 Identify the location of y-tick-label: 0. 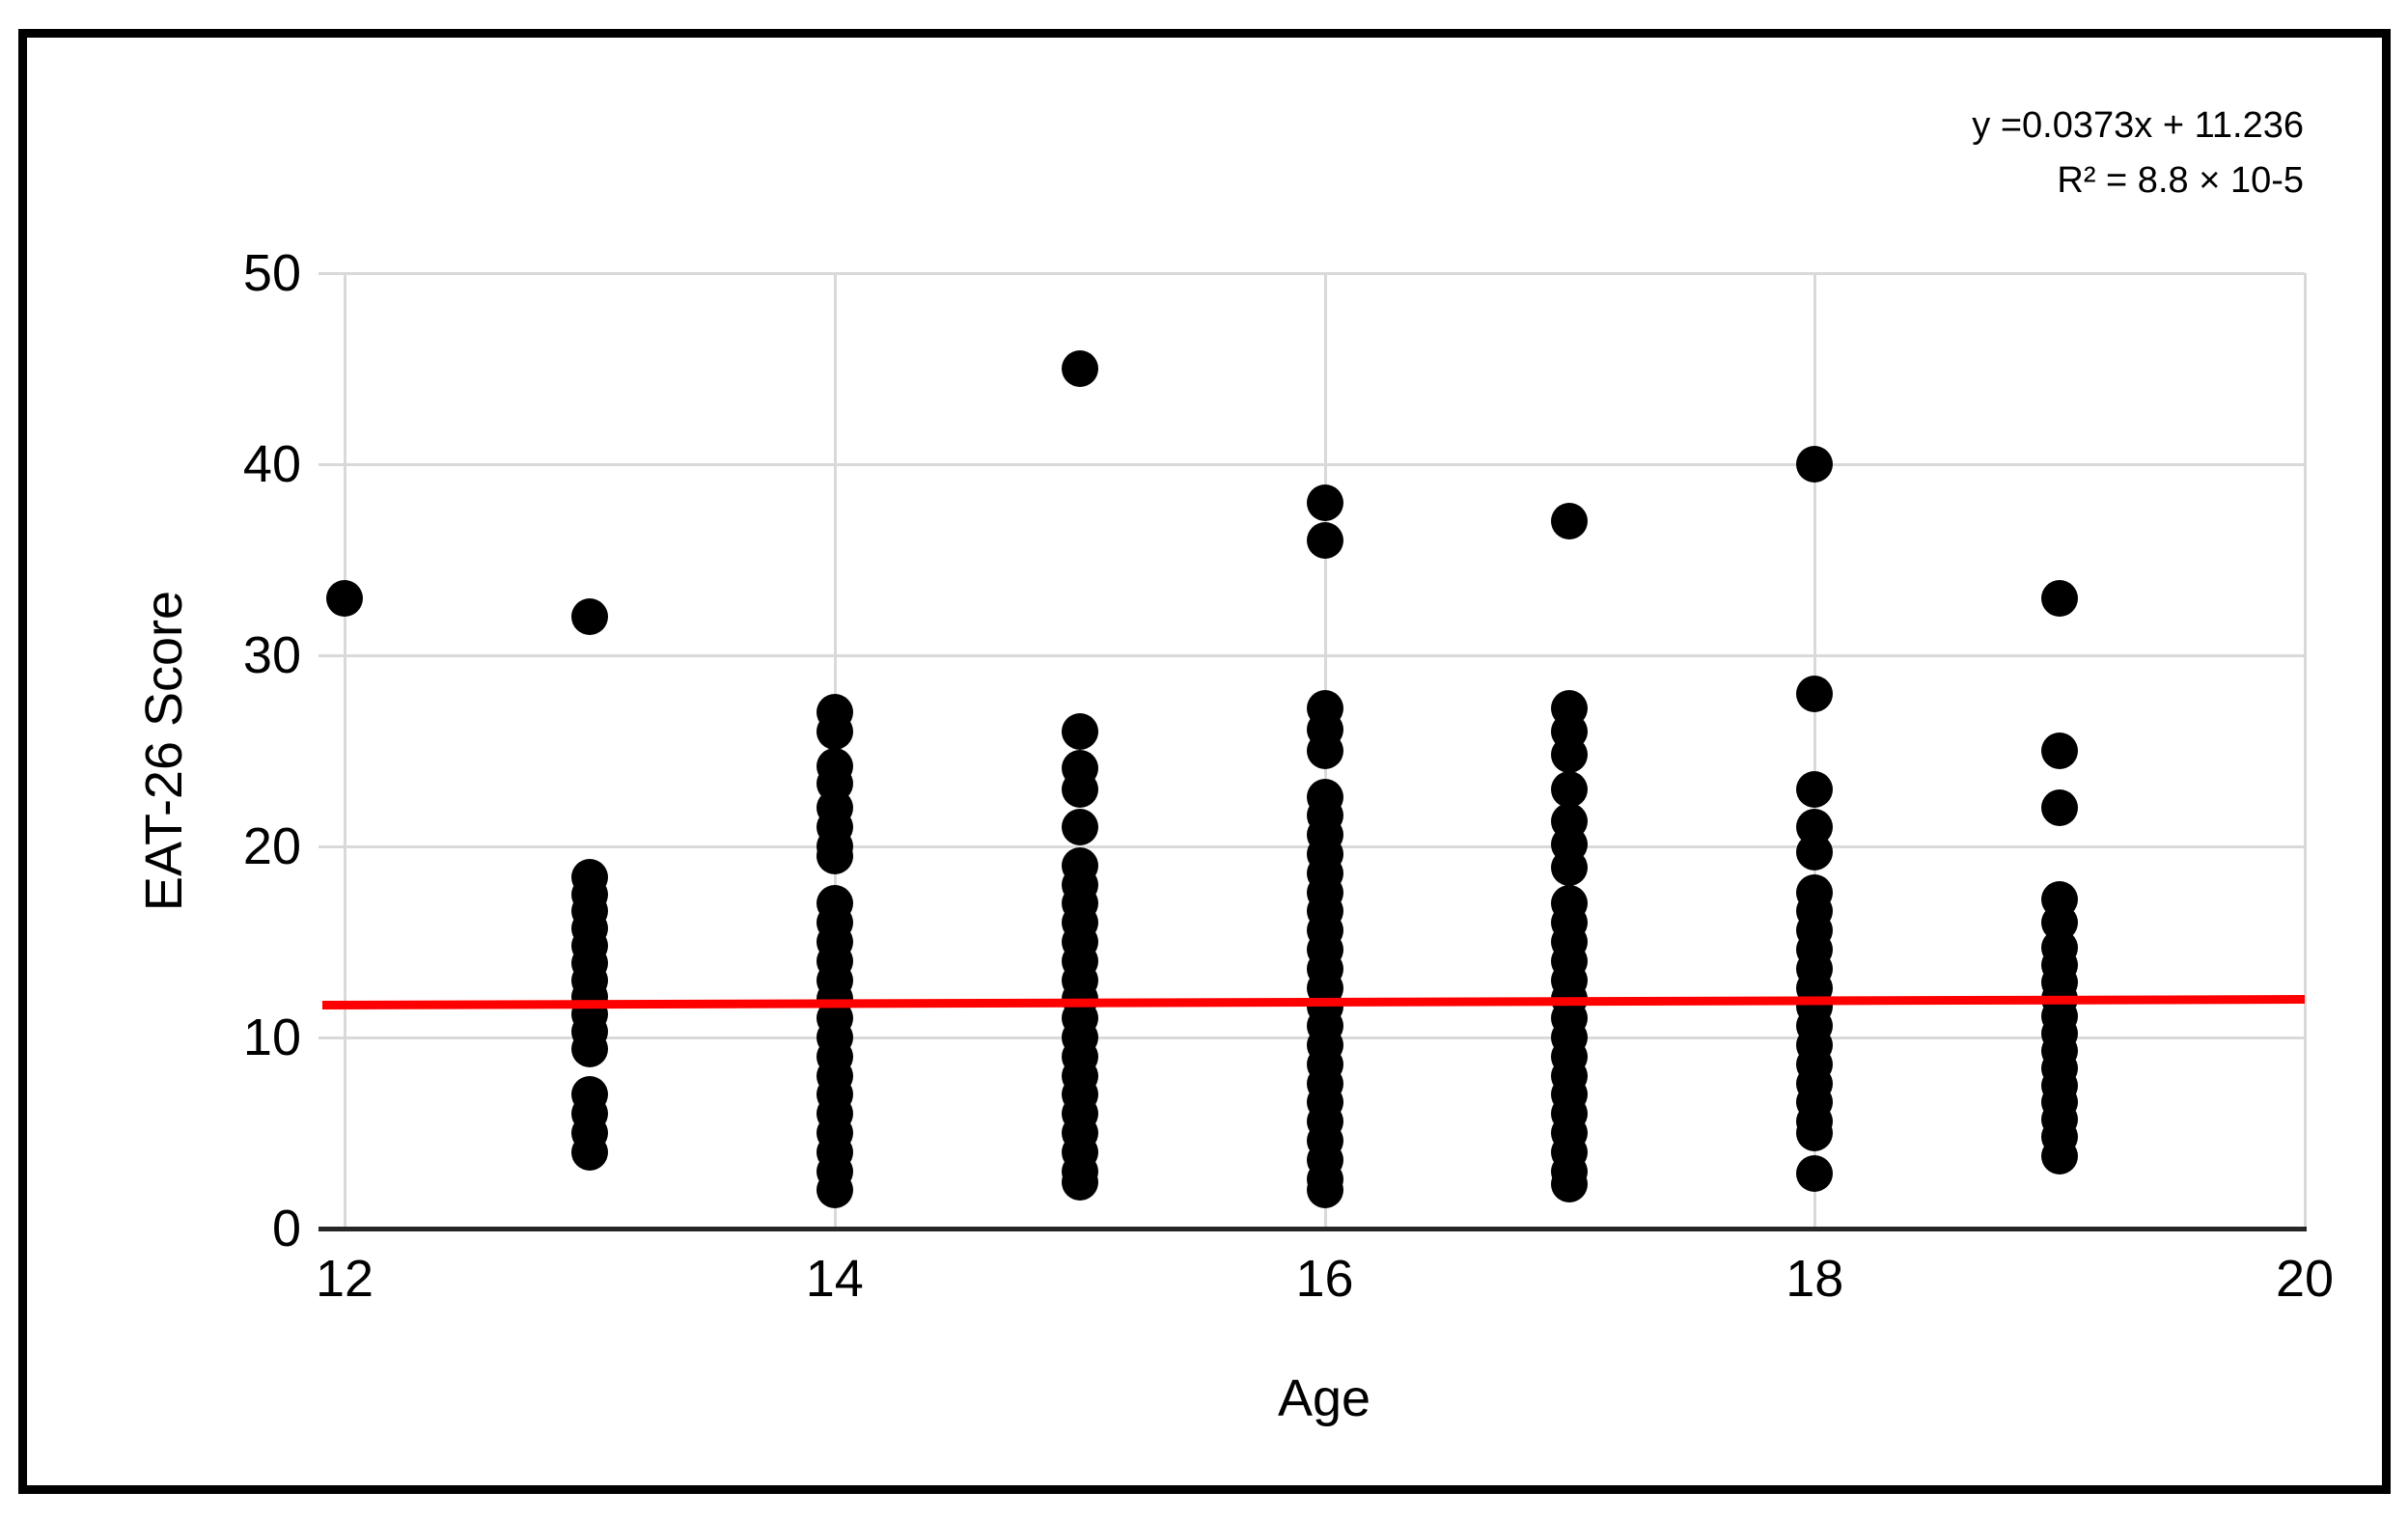
(286, 1228).